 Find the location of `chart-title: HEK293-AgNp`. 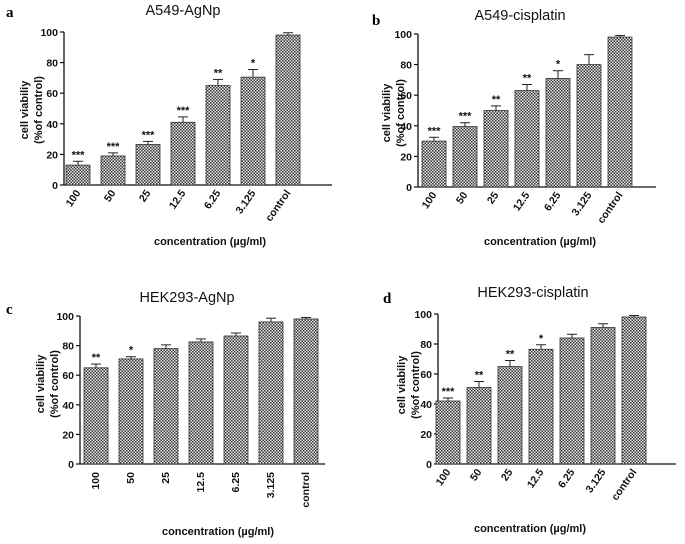

chart-title: HEK293-AgNp is located at coordinates (186, 298).